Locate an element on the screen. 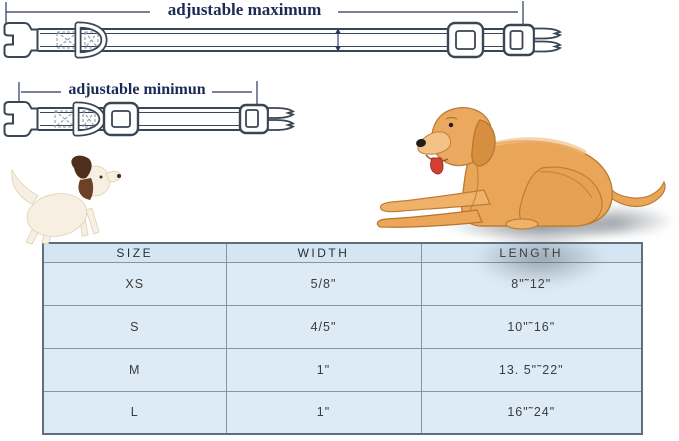  dog-tail is located at coordinates (25, 186).